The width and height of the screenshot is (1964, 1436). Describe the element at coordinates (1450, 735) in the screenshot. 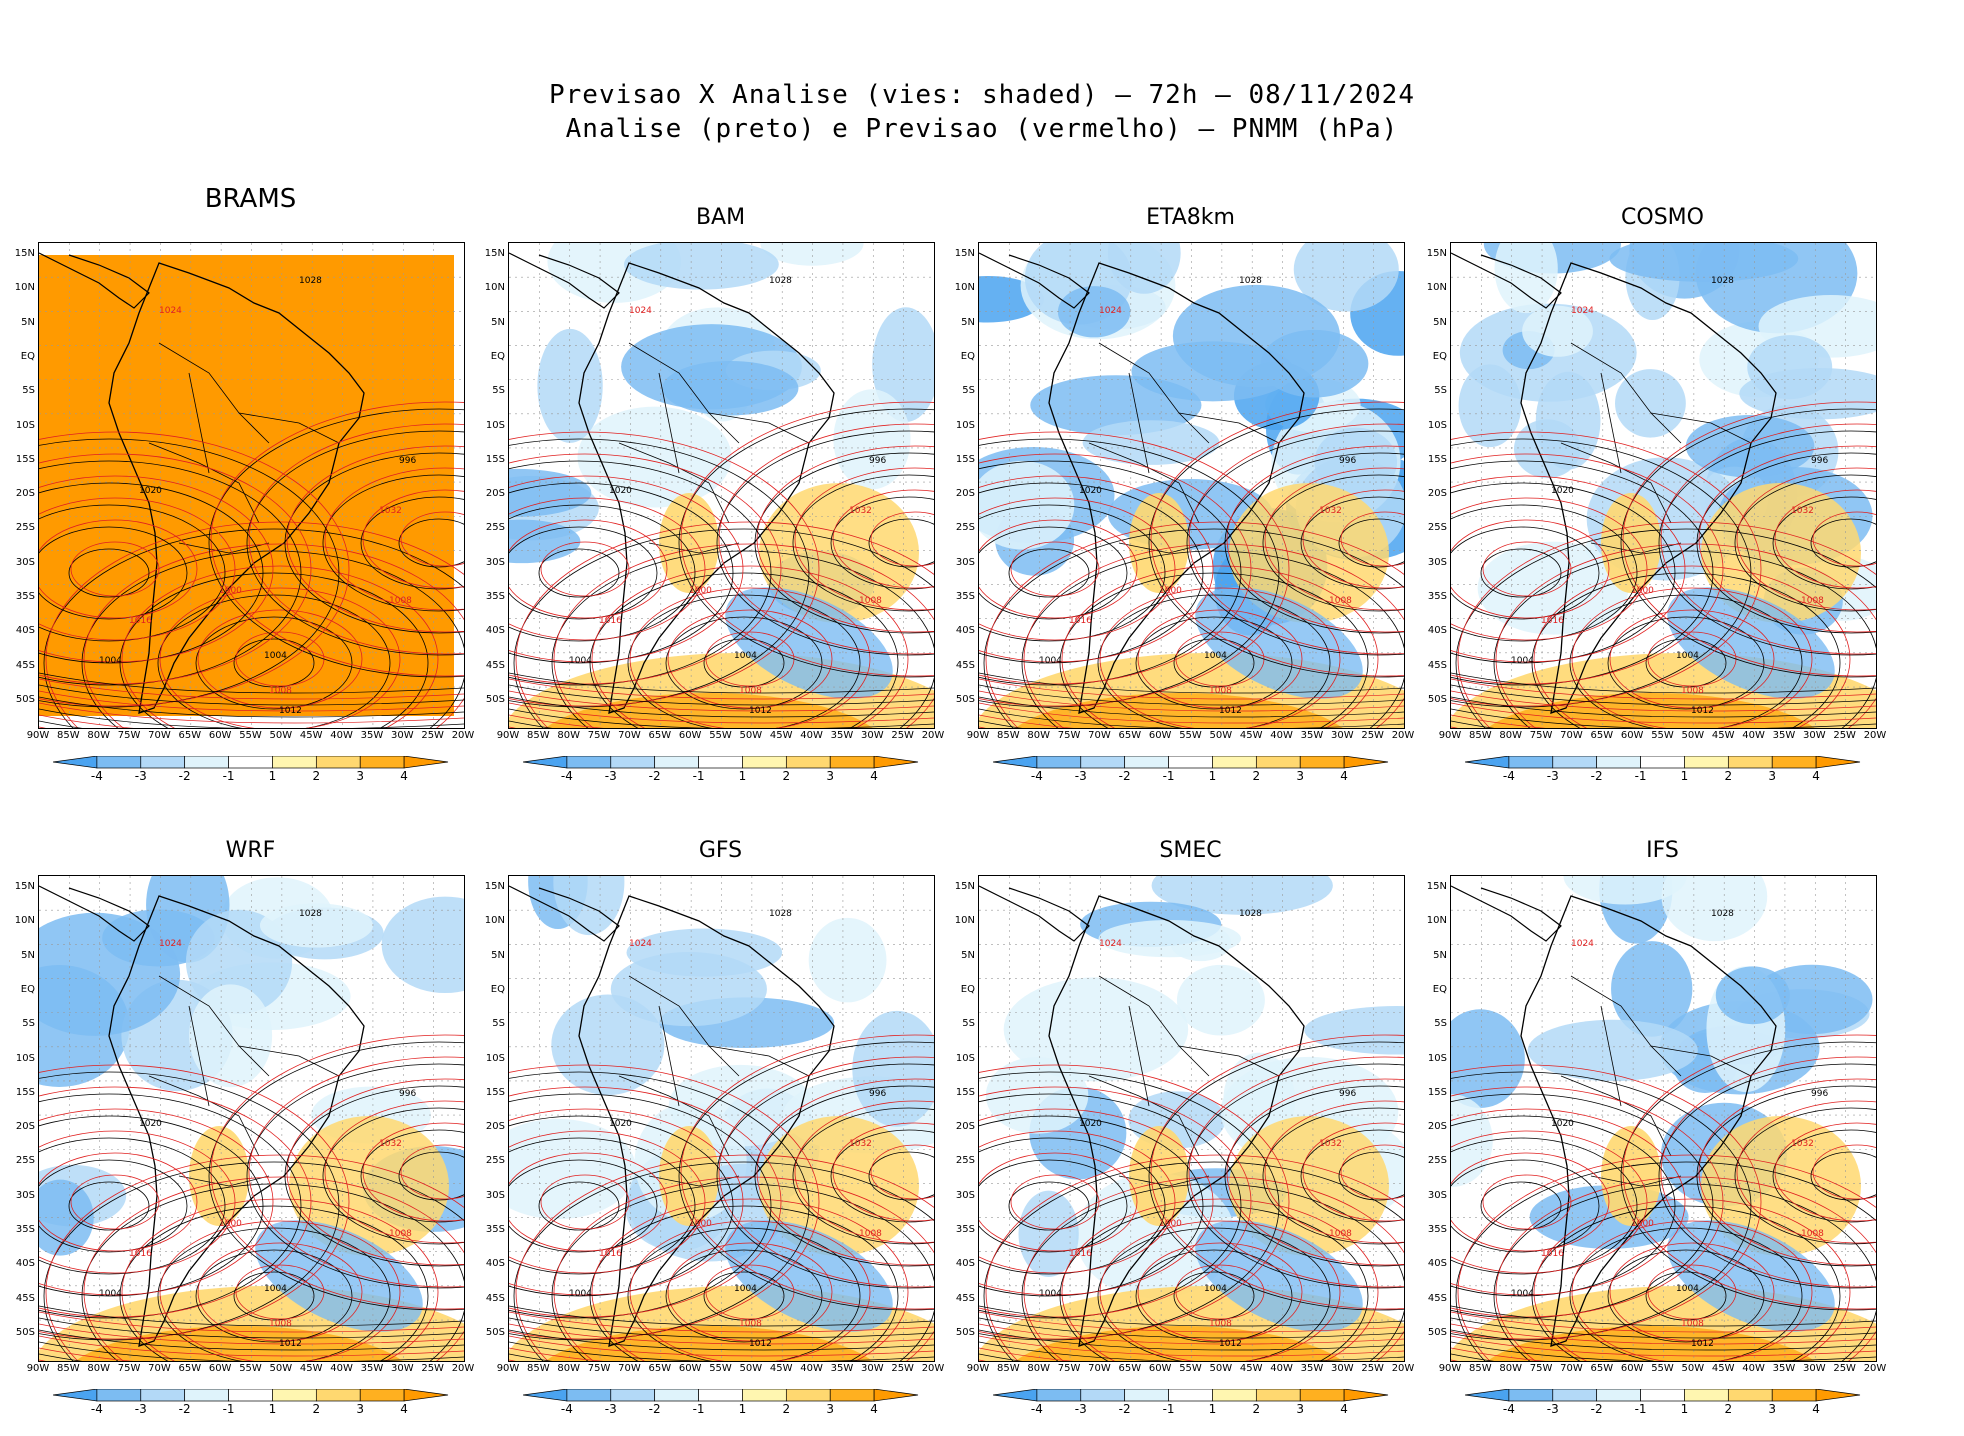

I see `lon-label: 90W` at that location.